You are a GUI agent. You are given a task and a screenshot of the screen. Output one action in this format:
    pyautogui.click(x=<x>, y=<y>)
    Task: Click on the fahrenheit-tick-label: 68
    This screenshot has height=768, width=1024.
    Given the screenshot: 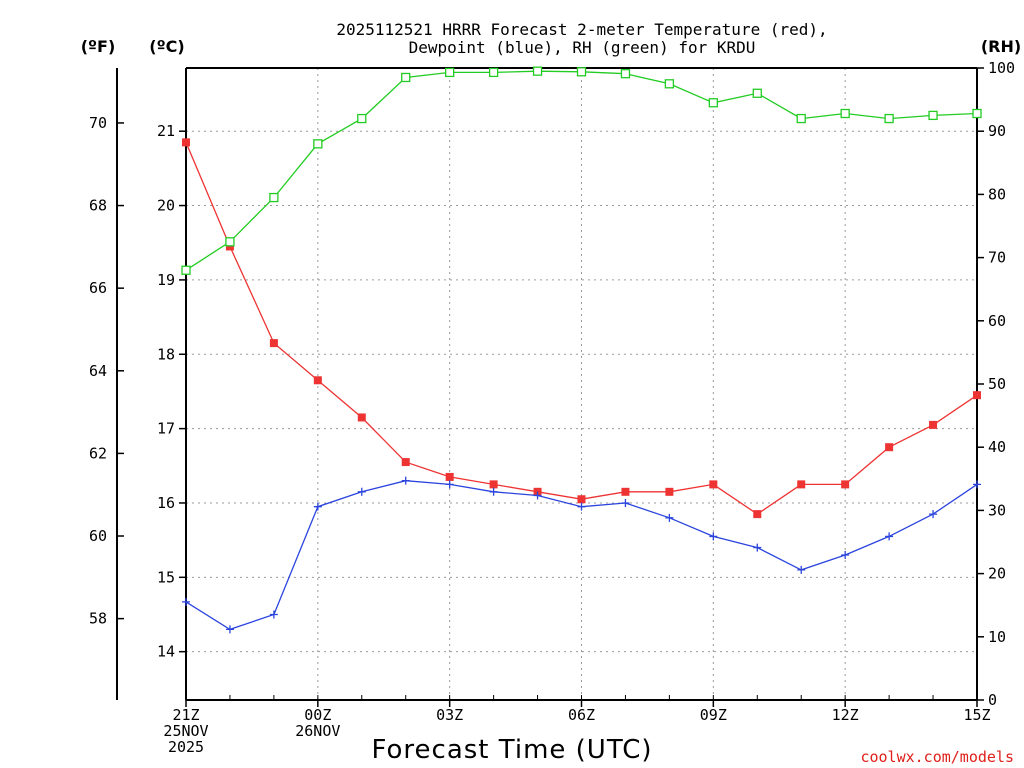 What is the action you would take?
    pyautogui.click(x=98, y=206)
    